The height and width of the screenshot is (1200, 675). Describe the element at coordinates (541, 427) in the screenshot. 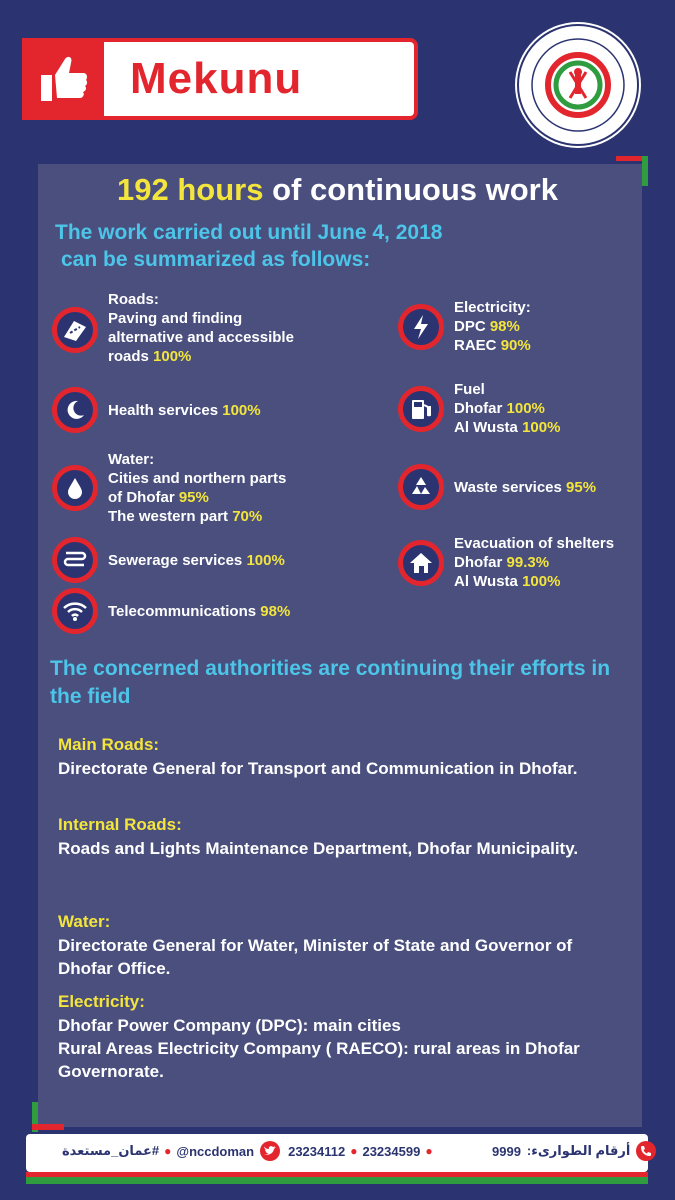

I see `fuel-wusta-pct: 100%` at that location.